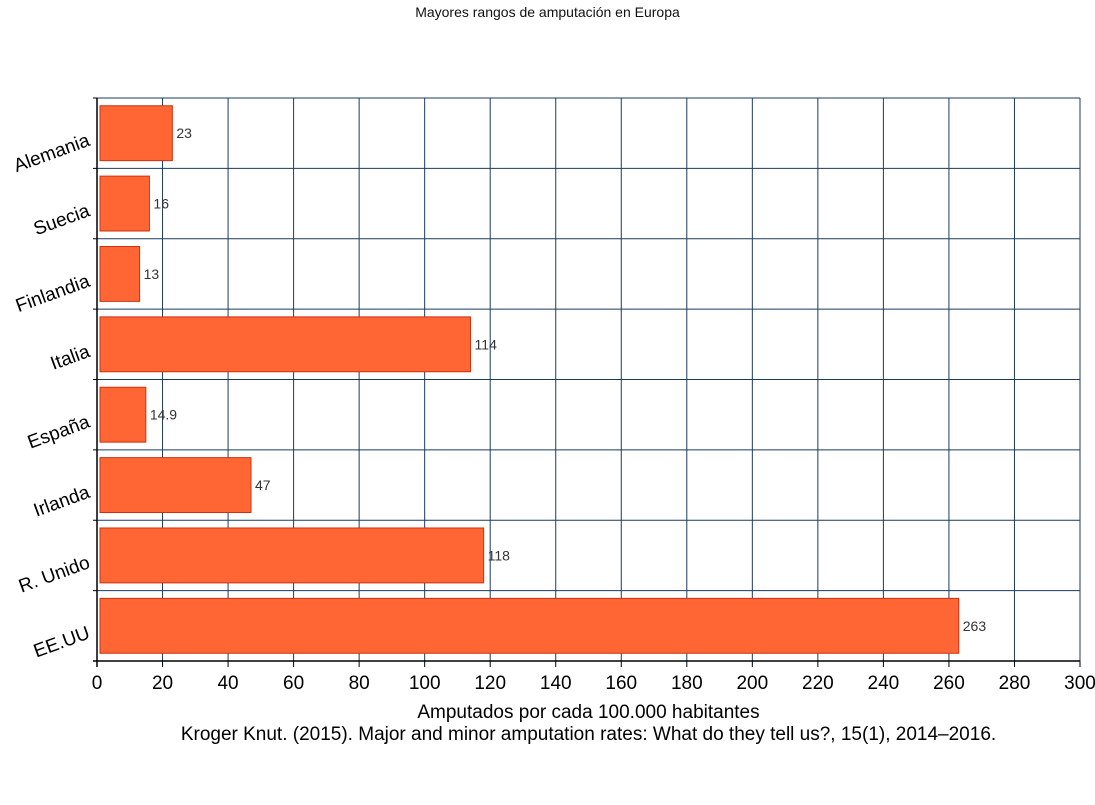  I want to click on x-tick-label: 40, so click(227, 683).